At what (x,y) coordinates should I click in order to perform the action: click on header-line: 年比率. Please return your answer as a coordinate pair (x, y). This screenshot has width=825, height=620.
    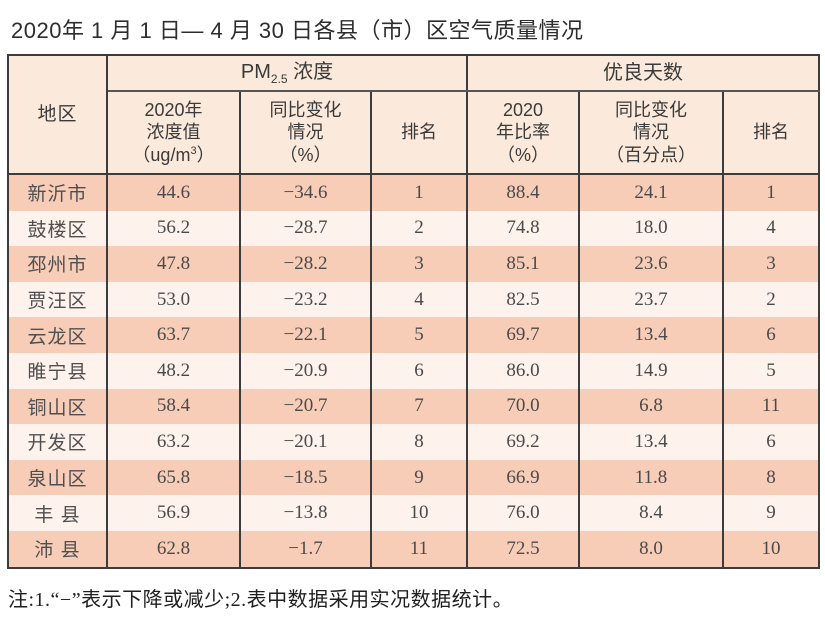
    Looking at the image, I should click on (523, 132).